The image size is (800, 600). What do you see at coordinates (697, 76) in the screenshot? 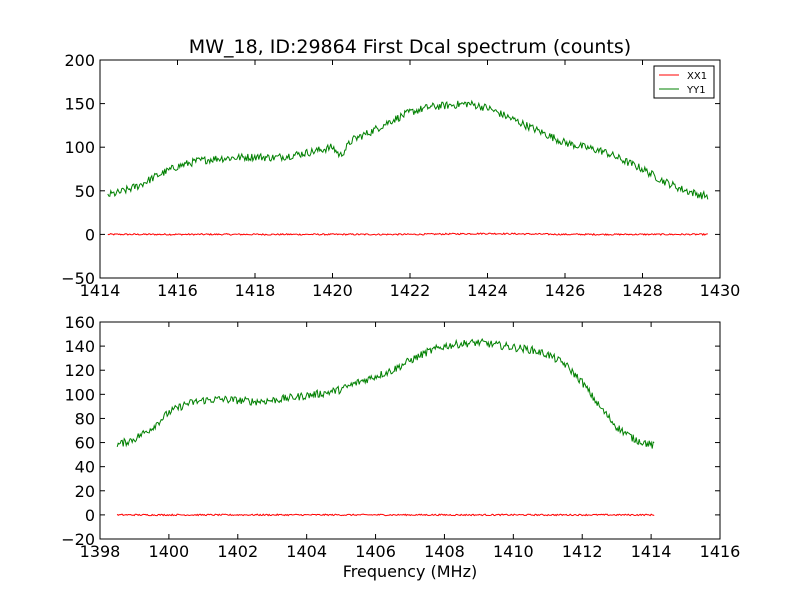
I see `legend-xx1-label: XX1` at bounding box center [697, 76].